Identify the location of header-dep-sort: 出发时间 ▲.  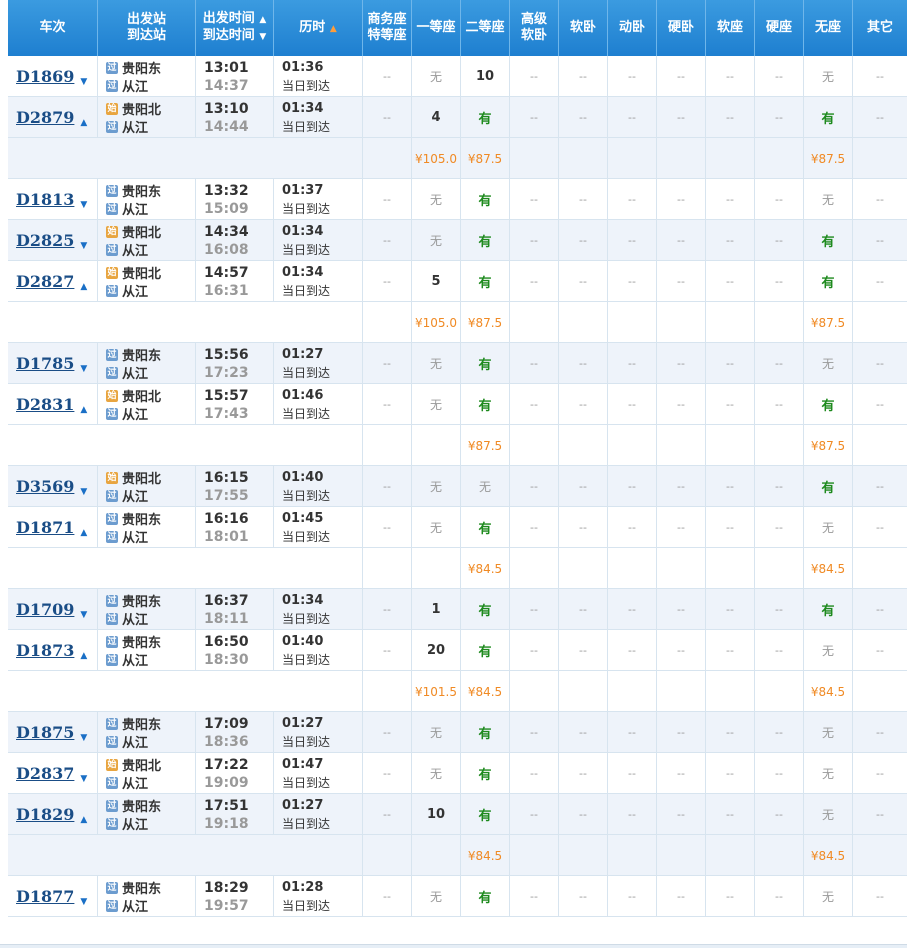
(234, 19).